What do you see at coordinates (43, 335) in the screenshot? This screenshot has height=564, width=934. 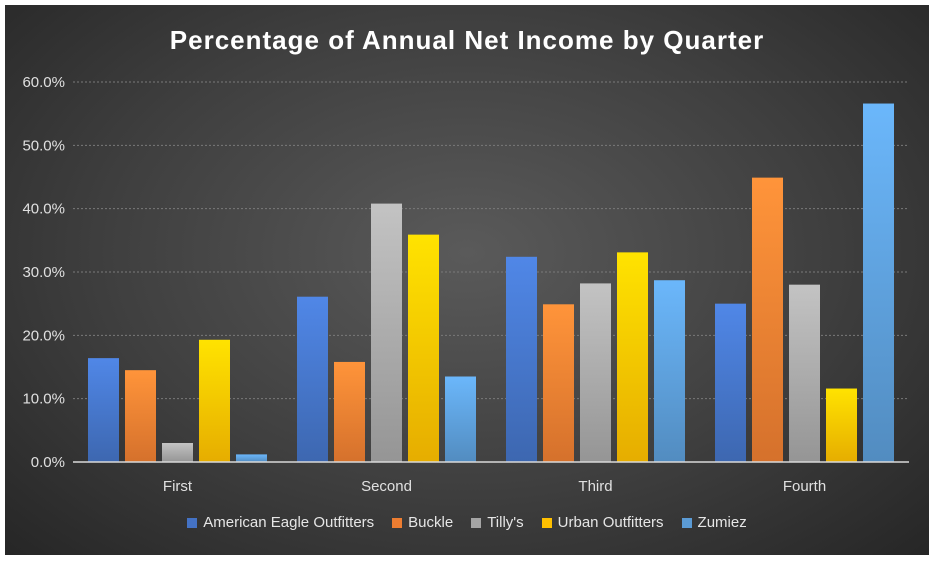 I see `y-tick-label: 20.0%` at bounding box center [43, 335].